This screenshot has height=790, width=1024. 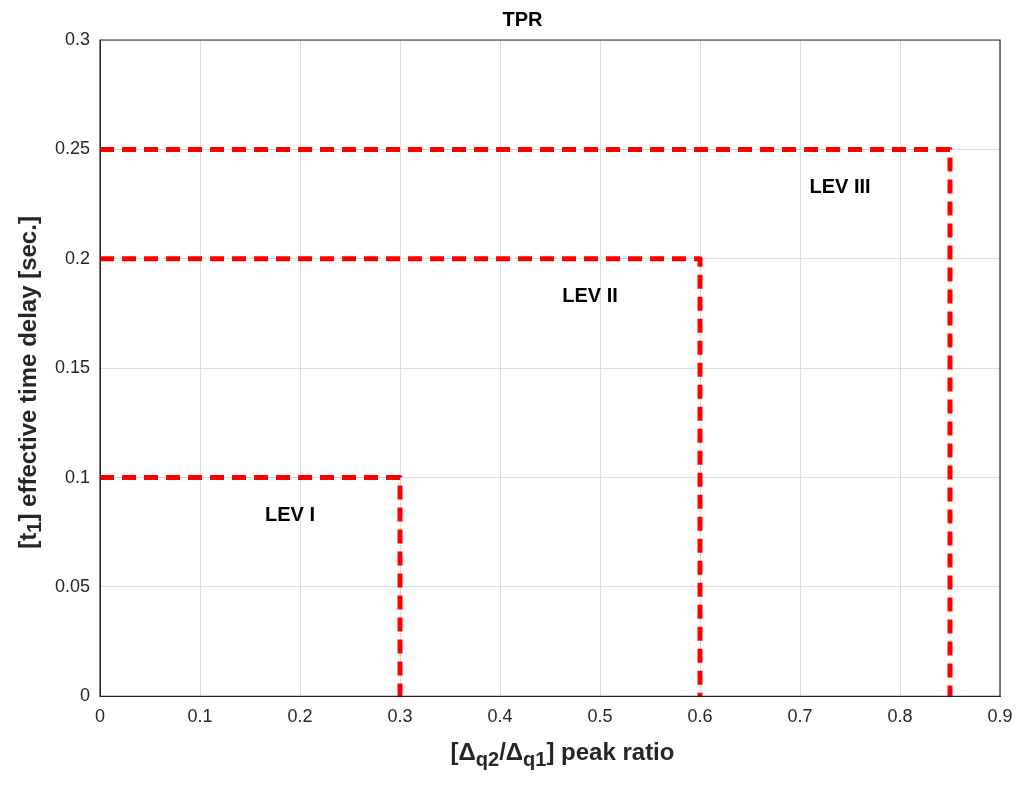 I want to click on annotation: LEV II, so click(x=590, y=295).